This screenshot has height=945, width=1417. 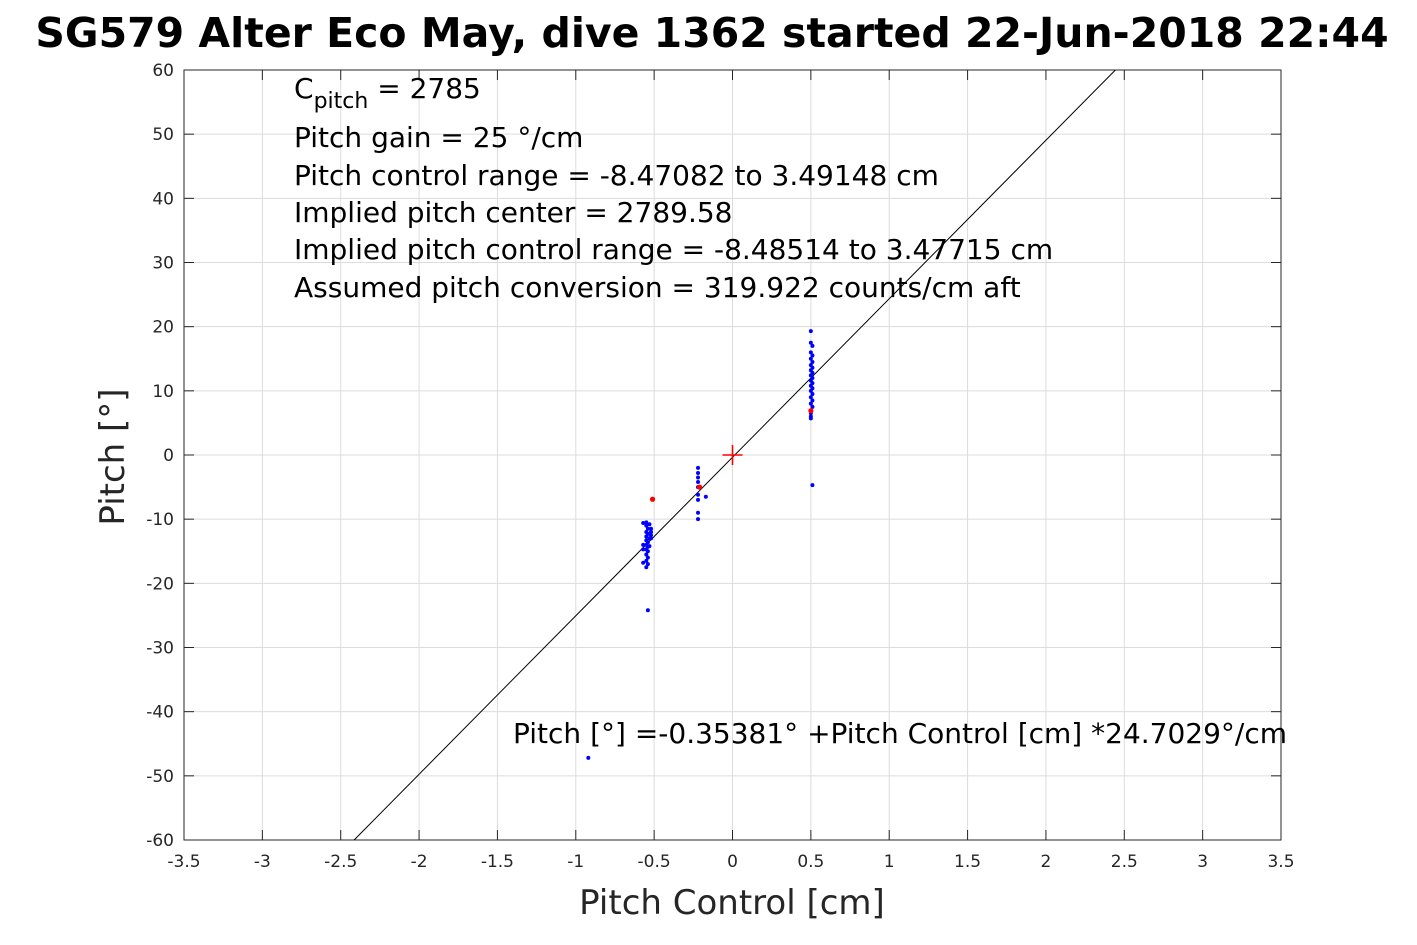 What do you see at coordinates (163, 264) in the screenshot?
I see `y-tick-label: 30` at bounding box center [163, 264].